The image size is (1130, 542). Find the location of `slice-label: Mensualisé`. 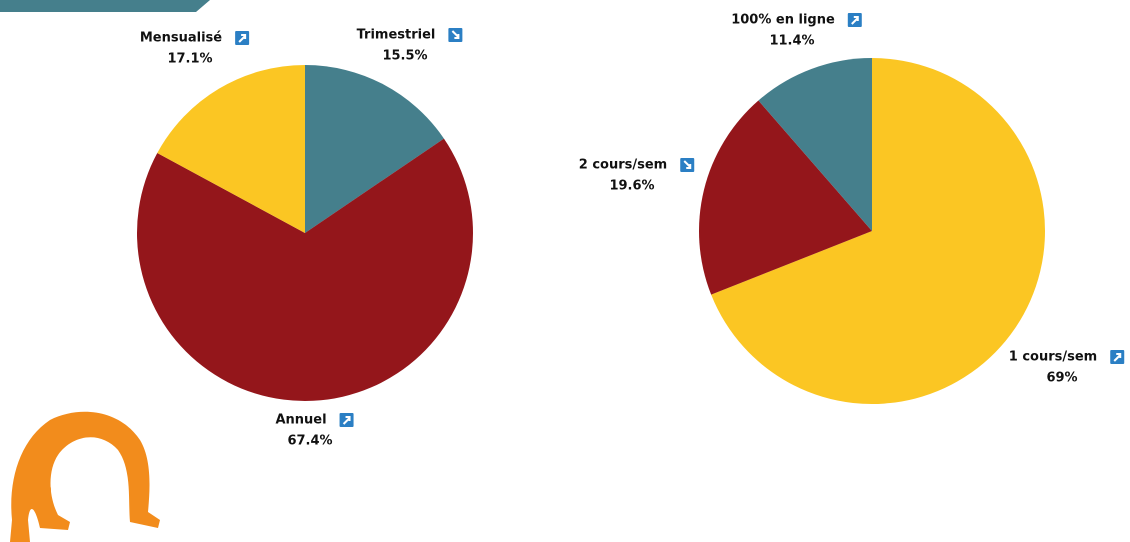

slice-label: Mensualisé is located at coordinates (181, 38).